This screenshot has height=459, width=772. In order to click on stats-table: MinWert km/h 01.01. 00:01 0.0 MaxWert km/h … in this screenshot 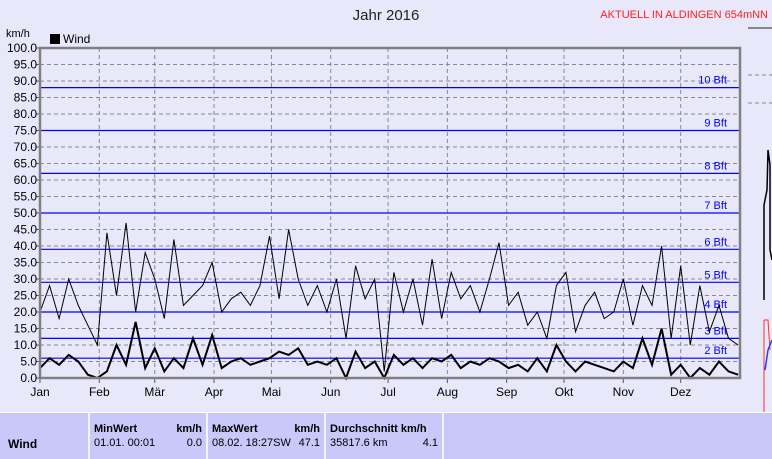, I will do `click(386, 435)`.